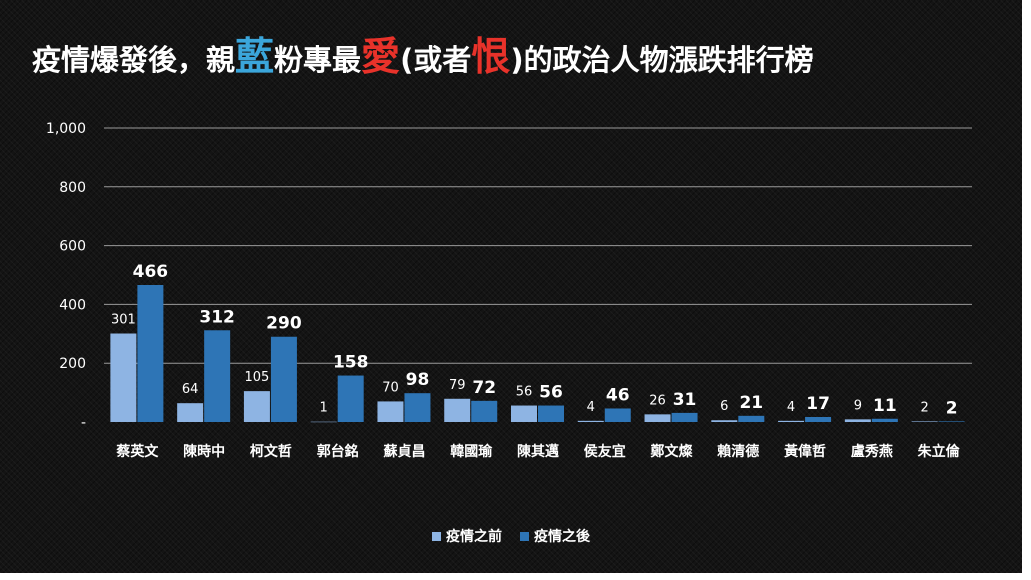 The height and width of the screenshot is (580, 1031). I want to click on title-highlight-red-1: 愛, so click(381, 57).